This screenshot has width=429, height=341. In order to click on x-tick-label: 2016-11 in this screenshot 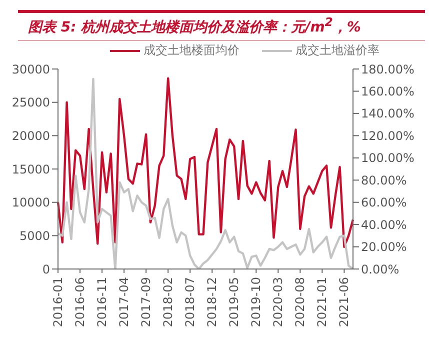, I will do `click(102, 301)`.